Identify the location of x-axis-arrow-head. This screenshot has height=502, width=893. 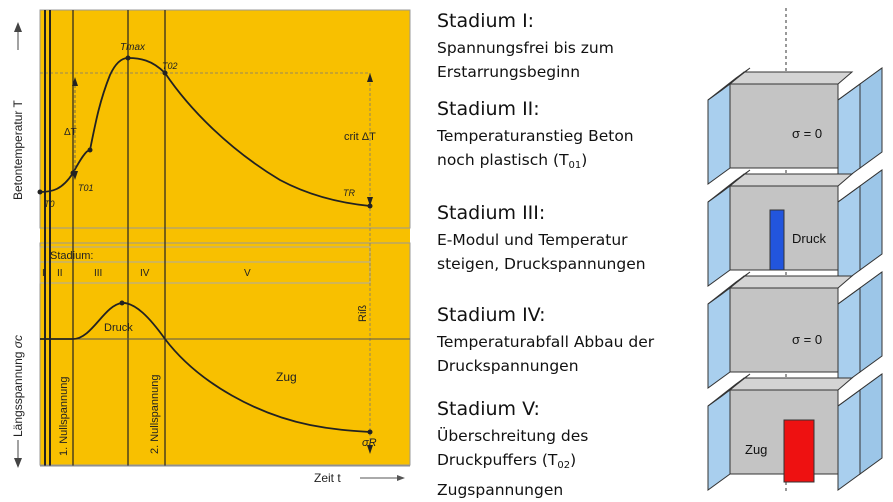
(401, 478).